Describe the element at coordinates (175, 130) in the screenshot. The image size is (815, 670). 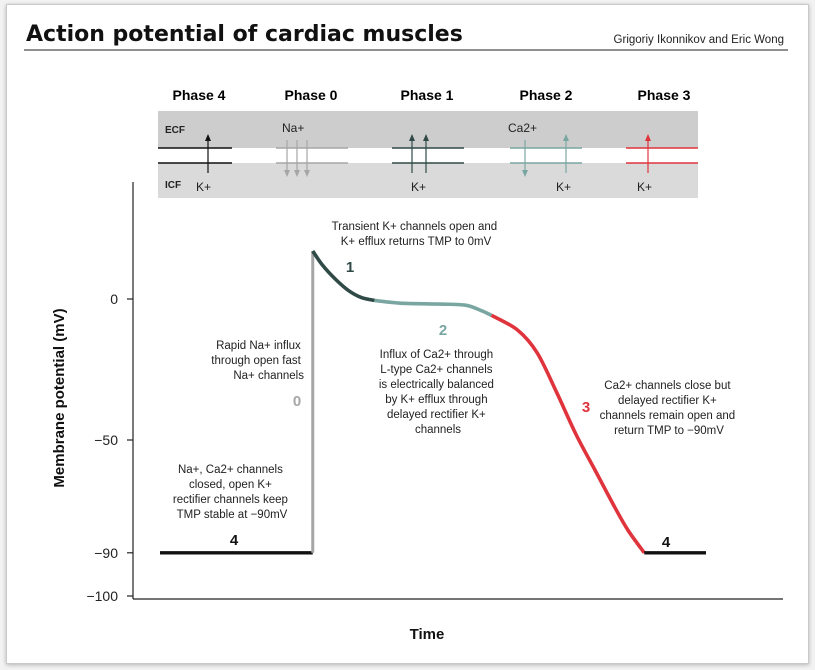
I see `ecf-label: ECF` at that location.